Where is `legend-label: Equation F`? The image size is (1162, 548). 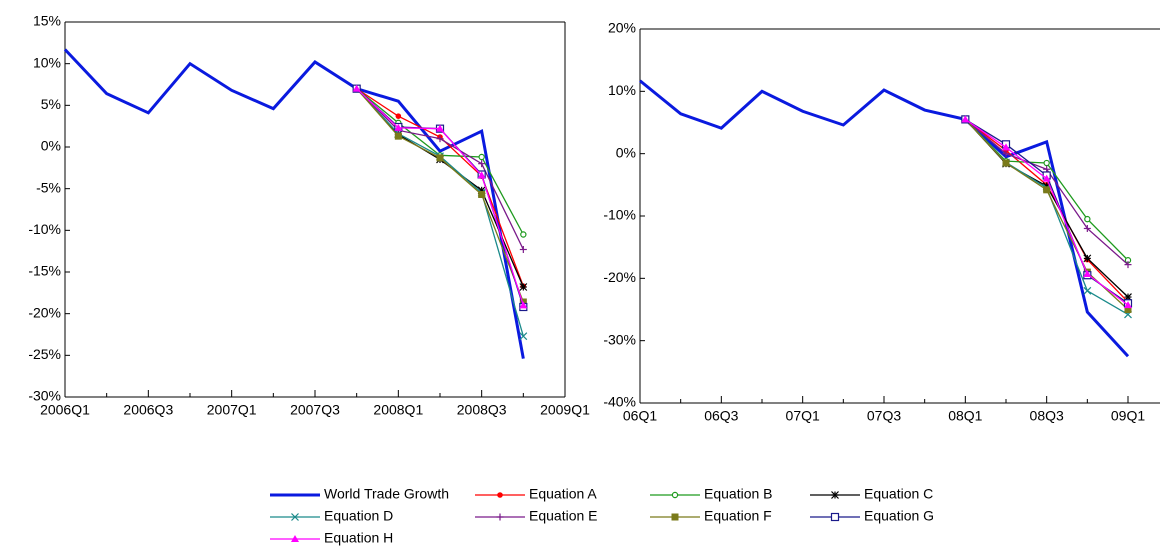
legend-label: Equation F is located at coordinates (738, 516).